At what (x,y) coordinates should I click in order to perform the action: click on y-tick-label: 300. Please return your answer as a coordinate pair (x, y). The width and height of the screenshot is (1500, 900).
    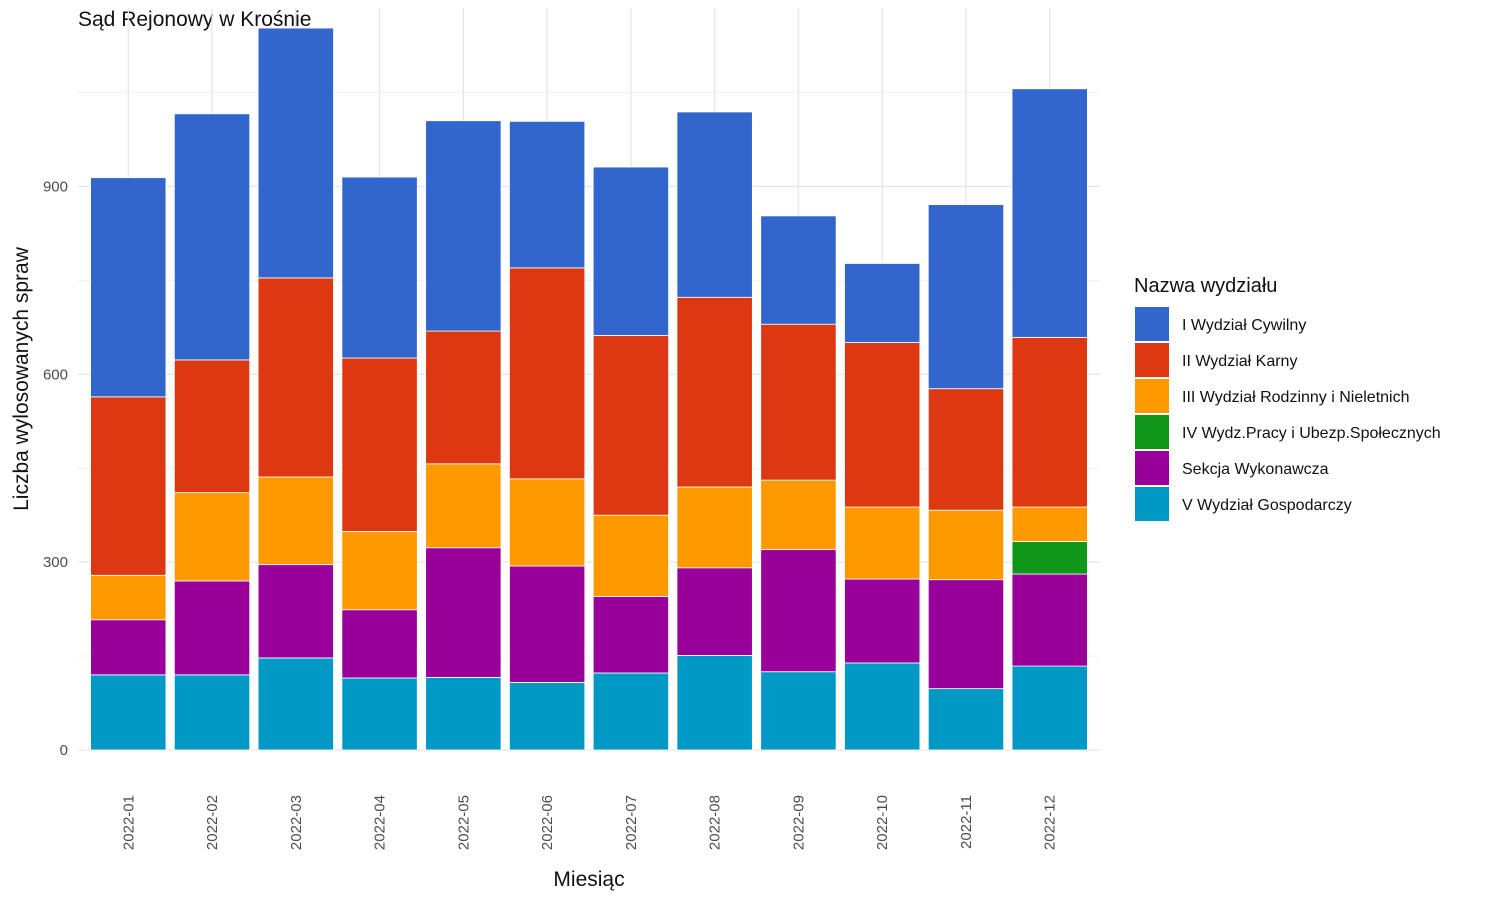
    Looking at the image, I should click on (55, 562).